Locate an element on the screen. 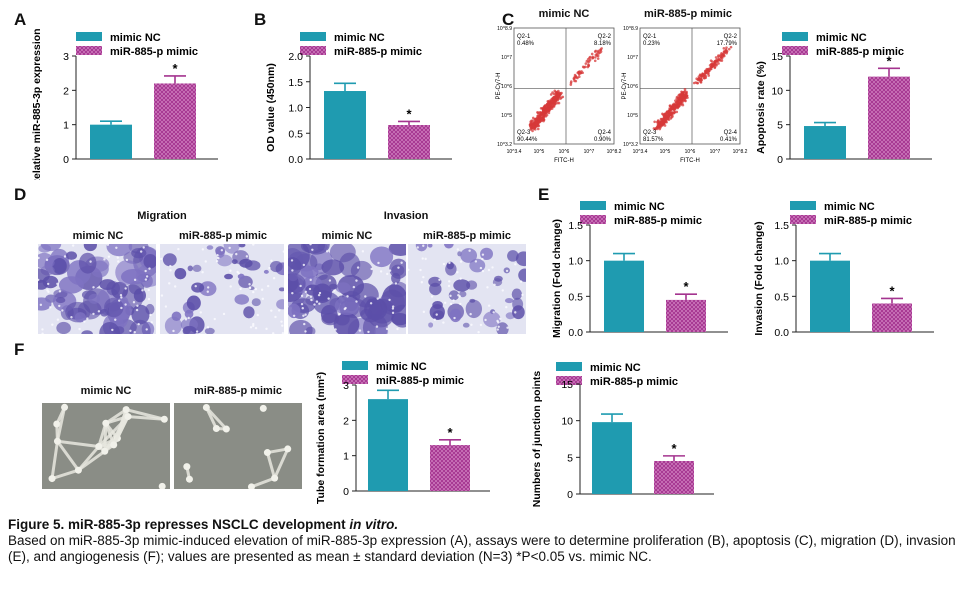  invasion-title: Invasion is located at coordinates (406, 216).